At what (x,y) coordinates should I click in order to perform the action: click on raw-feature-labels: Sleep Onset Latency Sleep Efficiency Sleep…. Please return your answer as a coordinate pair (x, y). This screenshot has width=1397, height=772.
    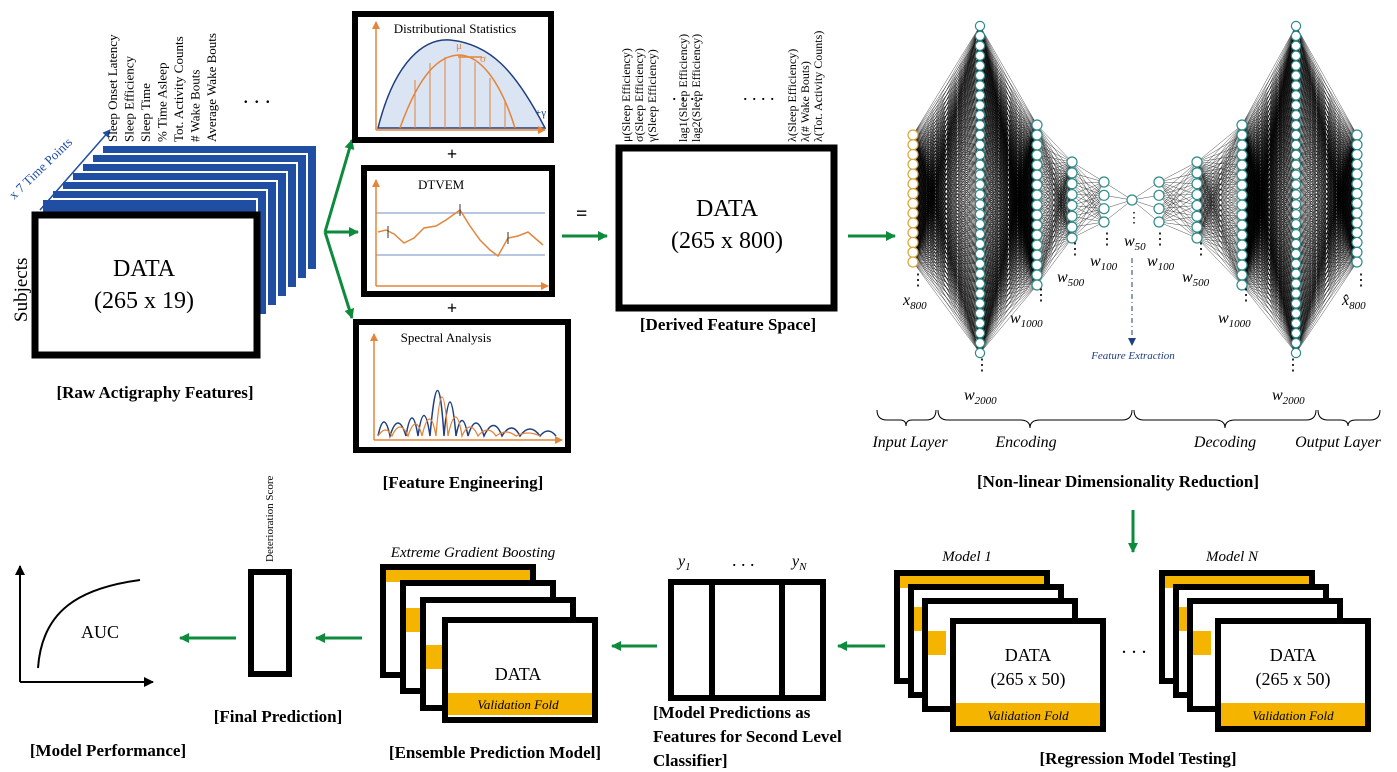
    Looking at the image, I should click on (162, 87).